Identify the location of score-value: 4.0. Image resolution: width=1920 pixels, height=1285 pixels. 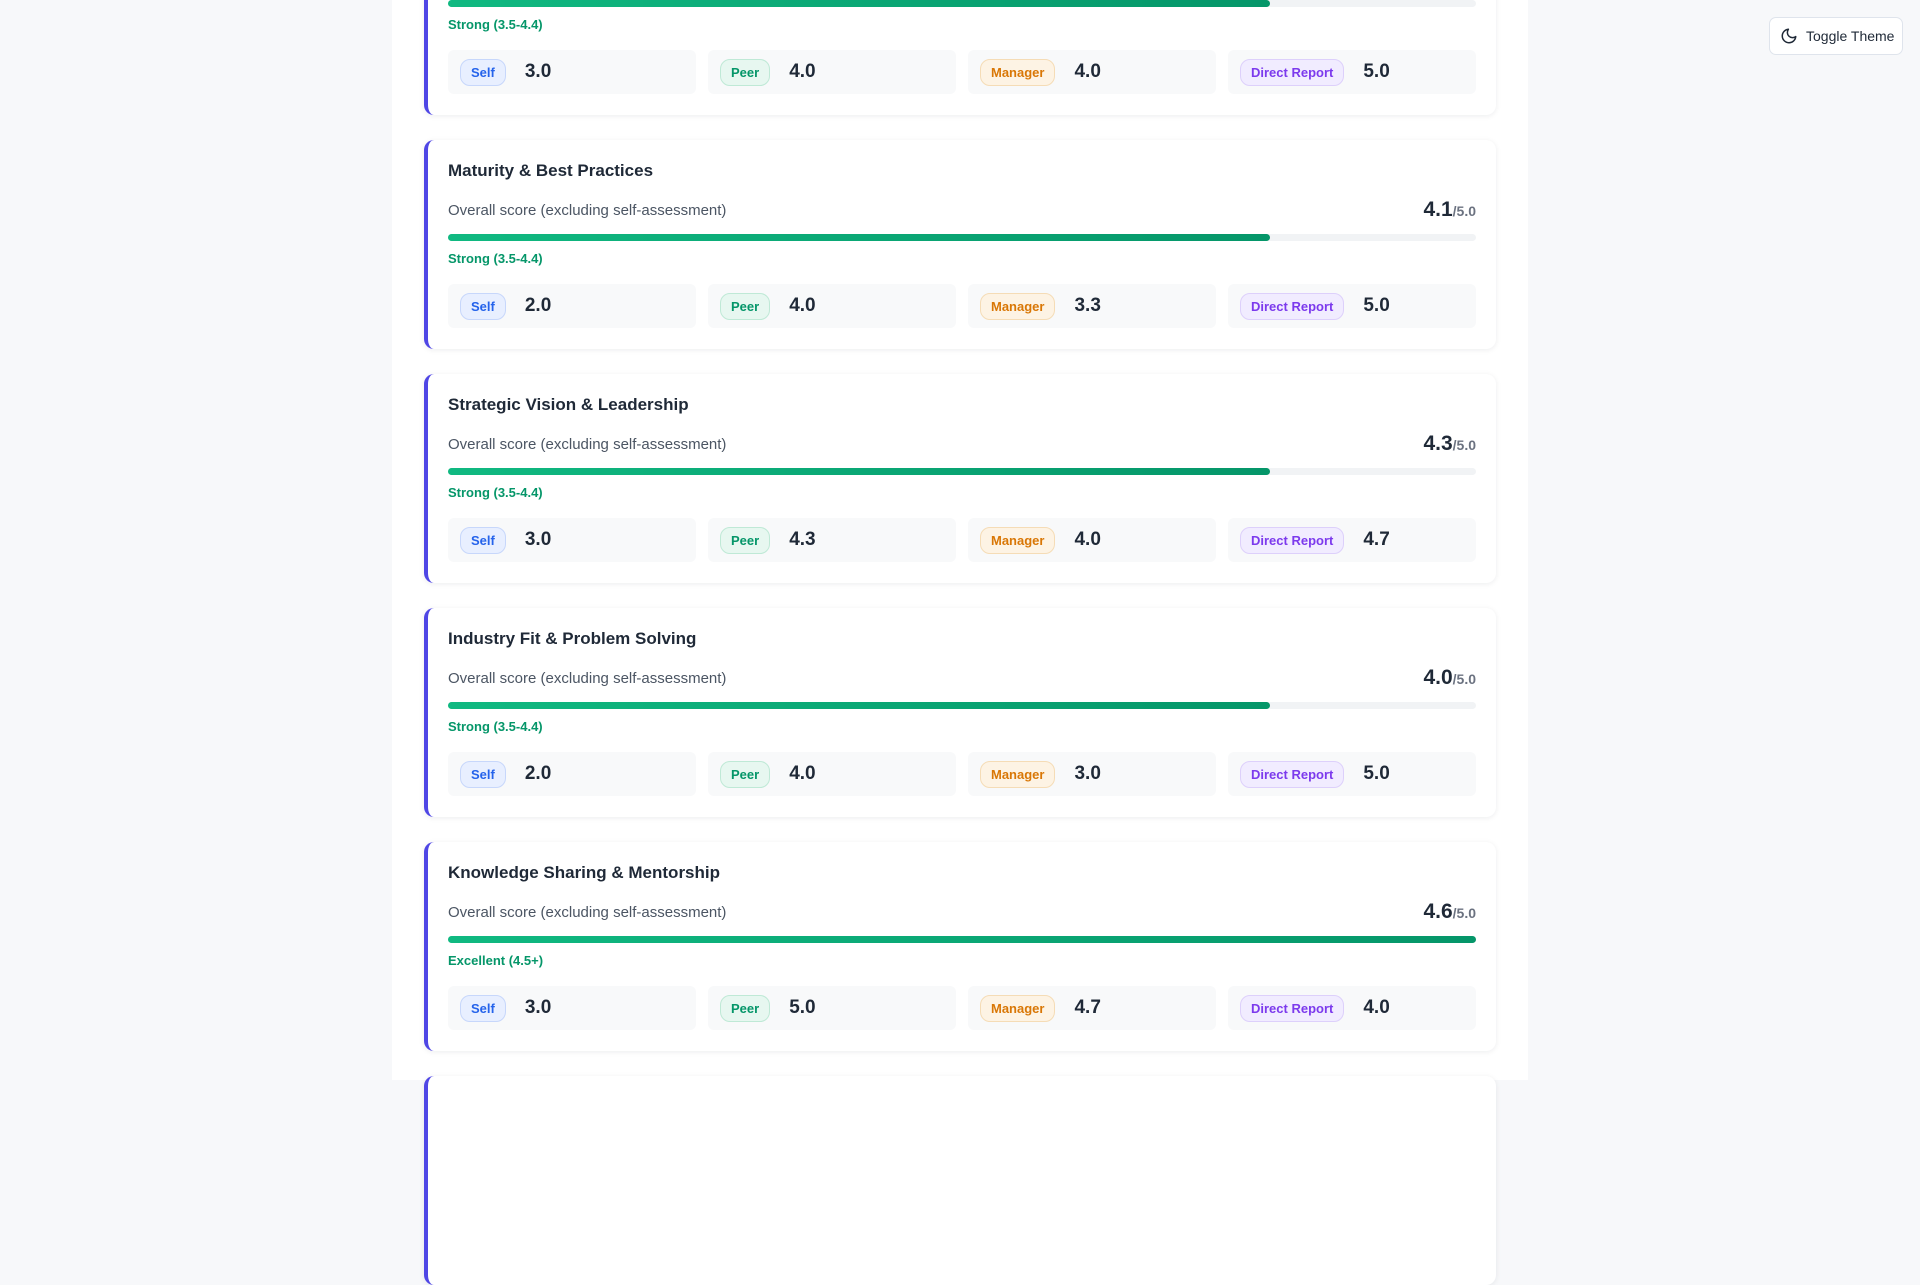
(1438, 677).